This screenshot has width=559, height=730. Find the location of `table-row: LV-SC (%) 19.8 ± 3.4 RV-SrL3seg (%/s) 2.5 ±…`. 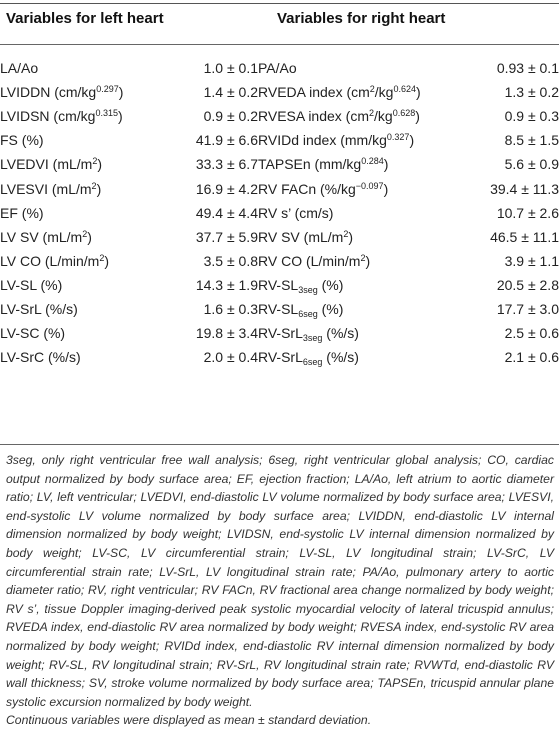

table-row: LV-SC (%) 19.8 ± 3.4 RV-SrL3seg (%/s) 2.5 ±… is located at coordinates (279, 333).